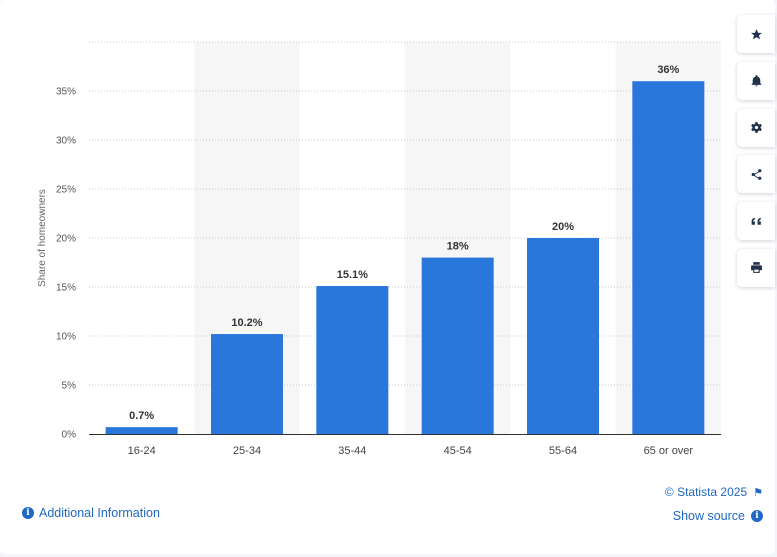 Image resolution: width=777 pixels, height=557 pixels. What do you see at coordinates (669, 451) in the screenshot?
I see `x-tick-label: 65 or over` at bounding box center [669, 451].